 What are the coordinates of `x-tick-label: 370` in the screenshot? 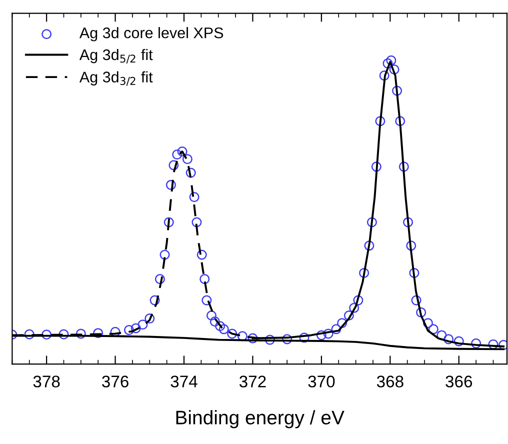 It's located at (321, 382).